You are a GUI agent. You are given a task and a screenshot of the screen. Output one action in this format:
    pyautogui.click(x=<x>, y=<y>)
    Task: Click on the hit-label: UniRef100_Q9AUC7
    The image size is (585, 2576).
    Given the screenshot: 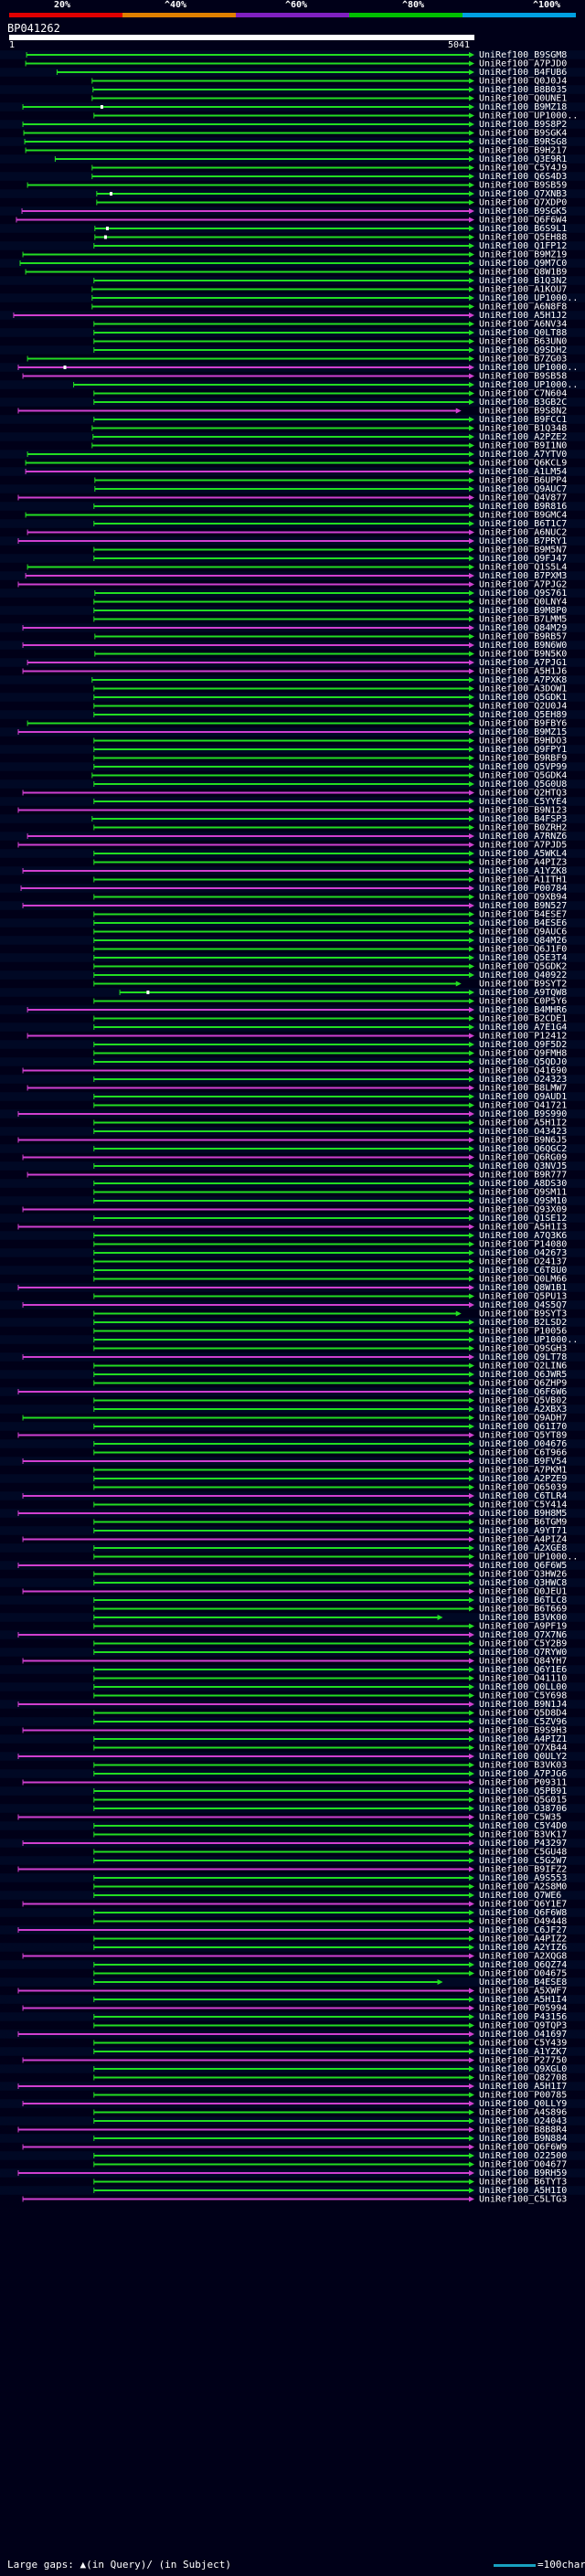 What is the action you would take?
    pyautogui.click(x=523, y=489)
    